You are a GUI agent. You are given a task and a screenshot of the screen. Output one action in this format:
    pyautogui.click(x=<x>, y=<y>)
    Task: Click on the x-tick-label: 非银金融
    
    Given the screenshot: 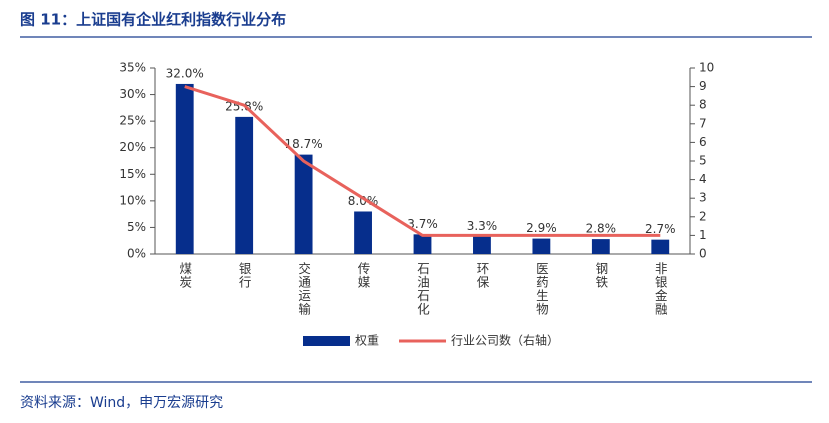 What is the action you would take?
    pyautogui.click(x=660, y=289)
    